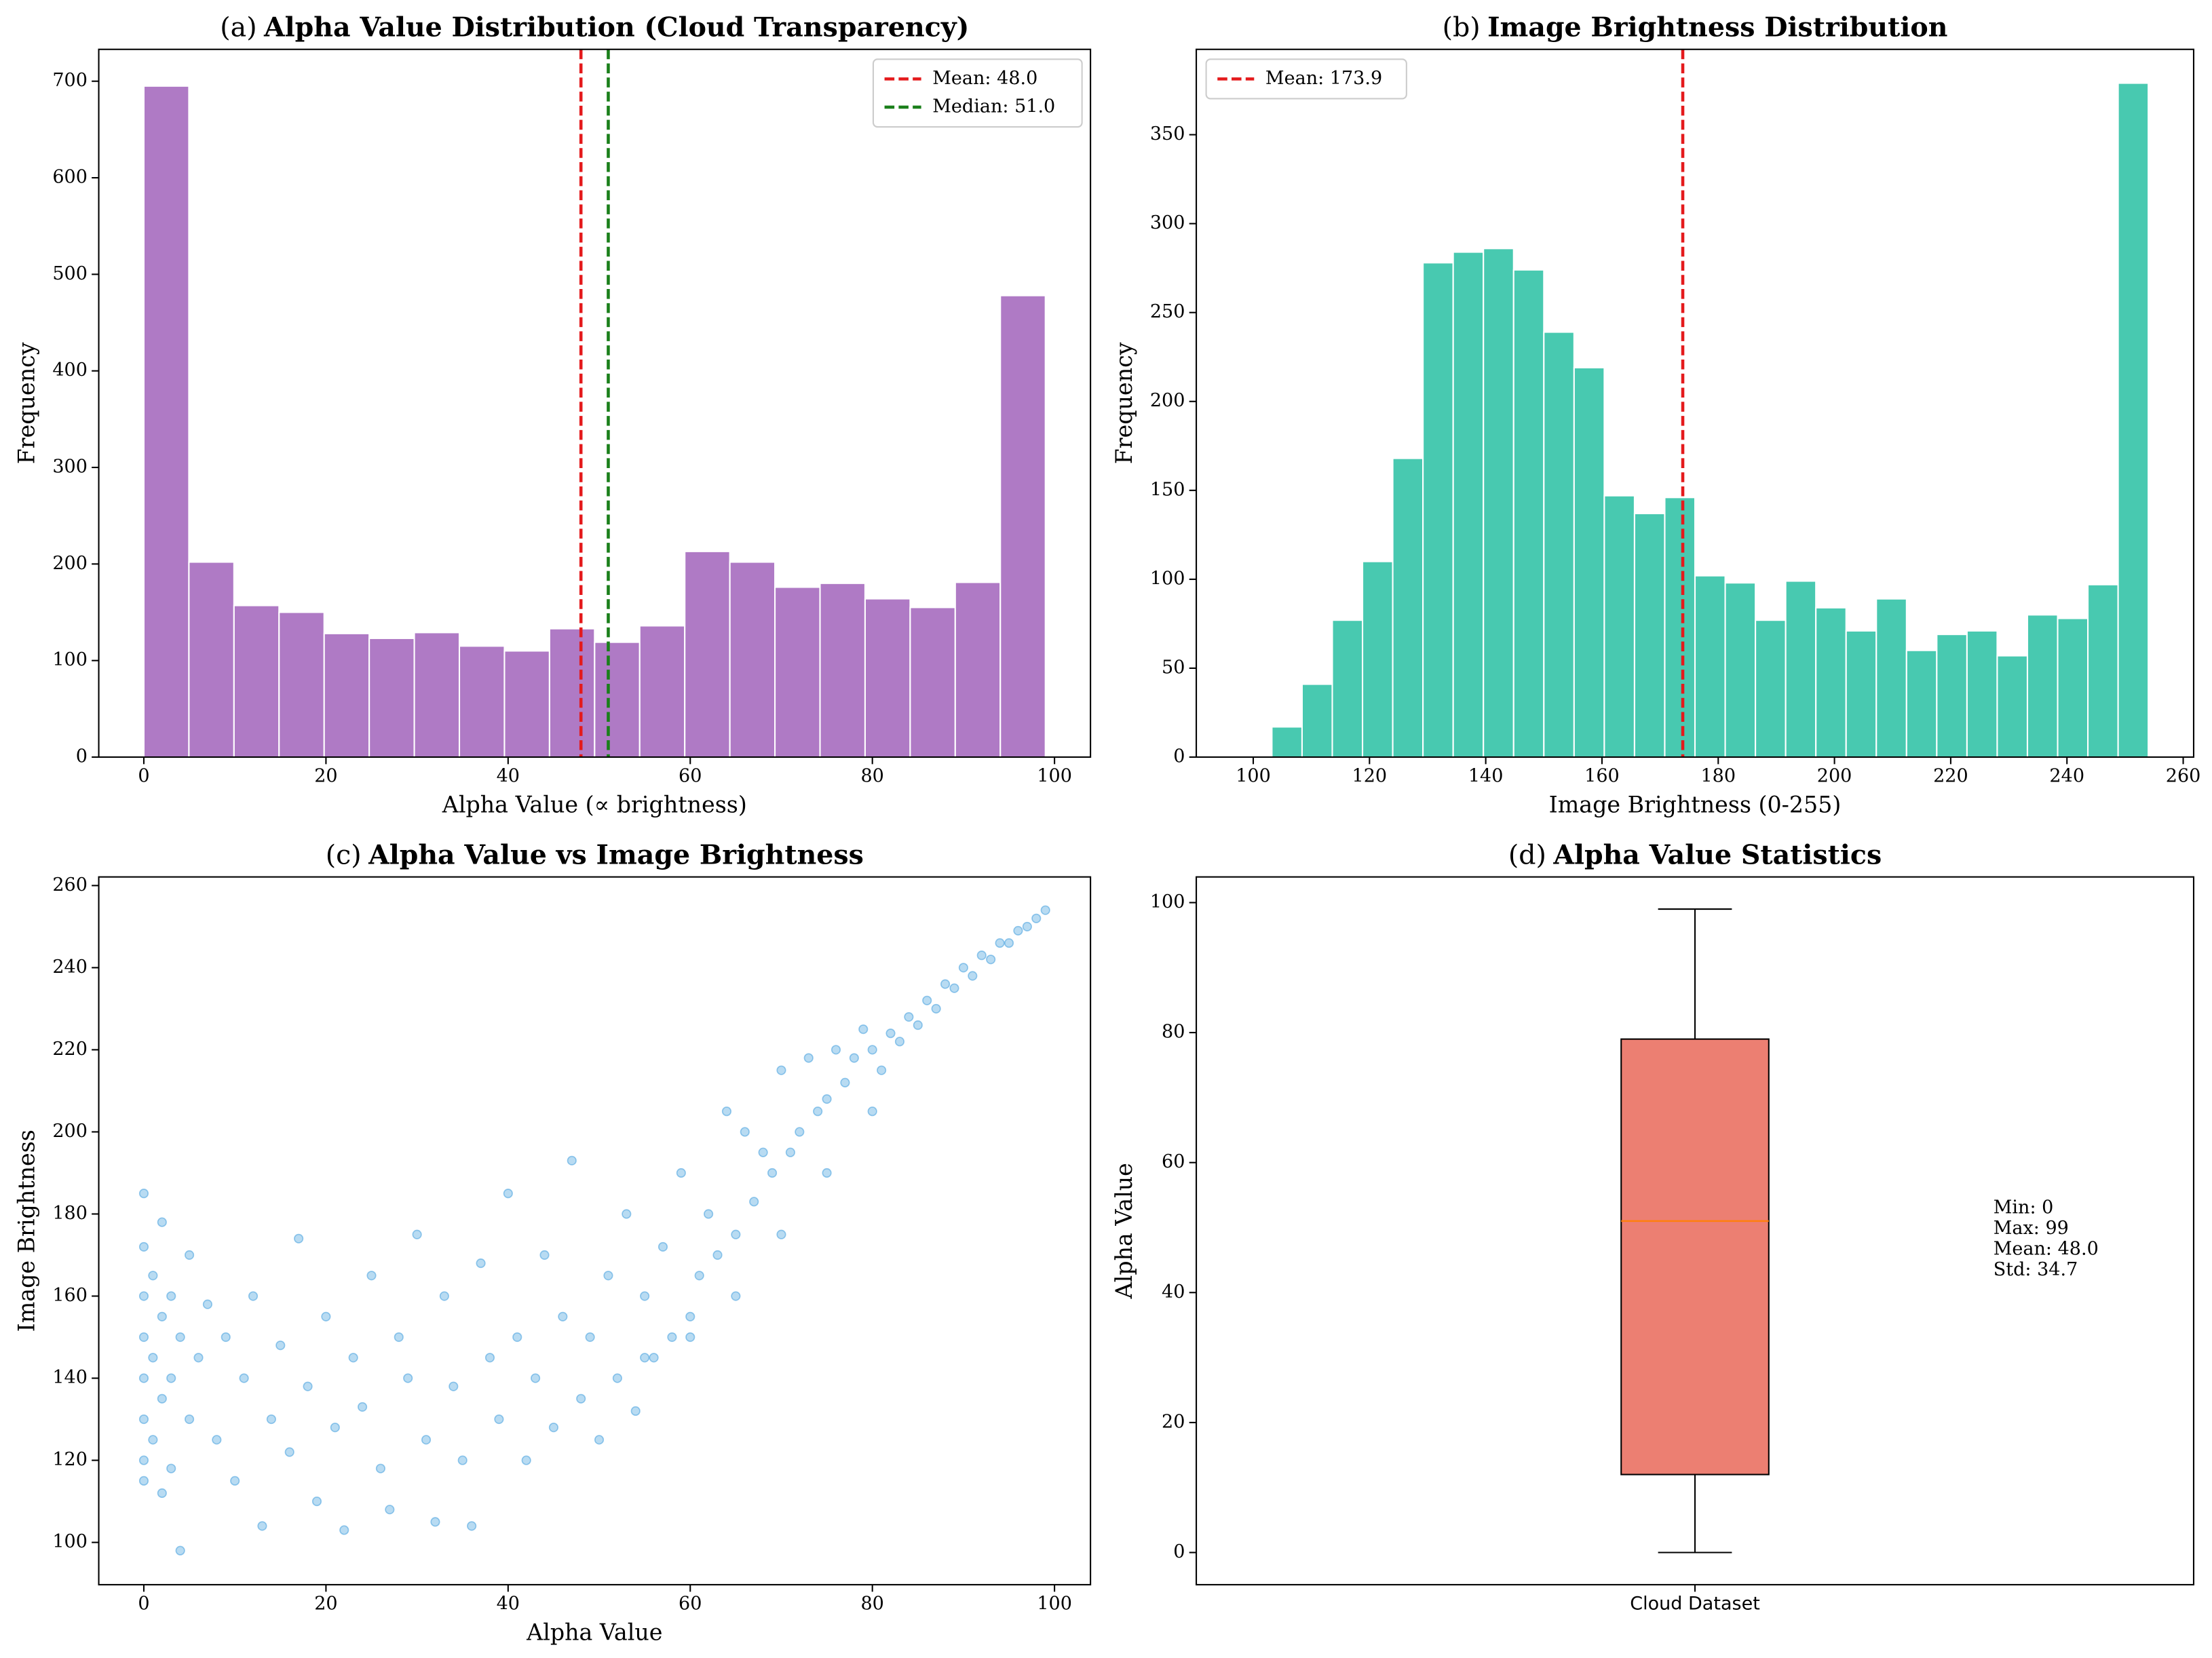 The image size is (2212, 1658). I want to click on panel-label: (c), so click(344, 855).